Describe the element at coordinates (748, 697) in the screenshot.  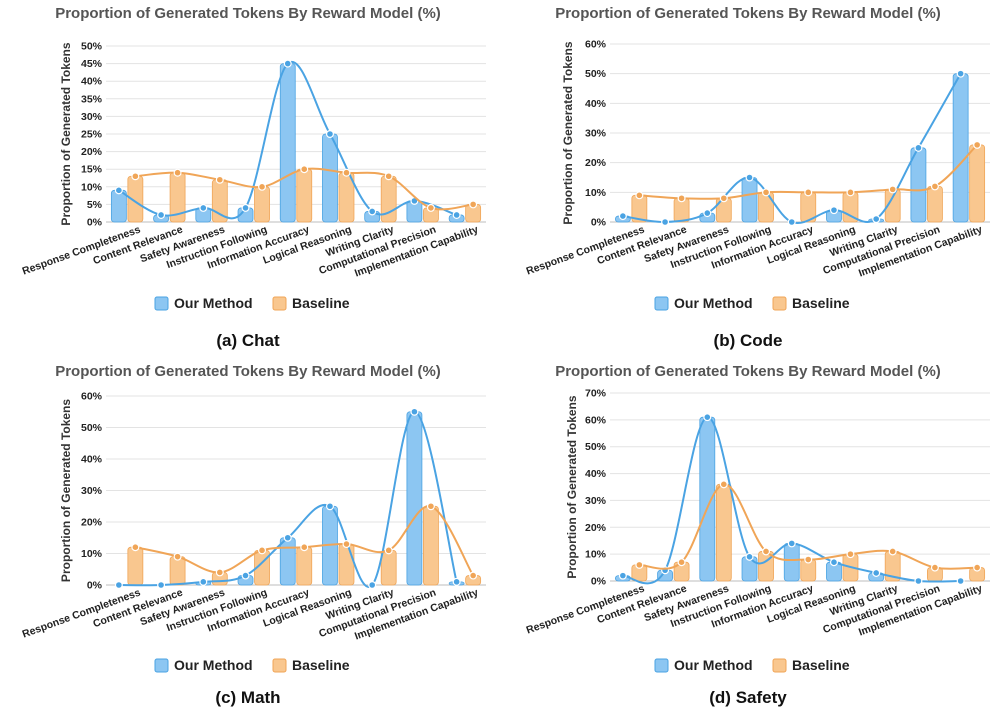
I see `panel-caption: (d) Safety` at that location.